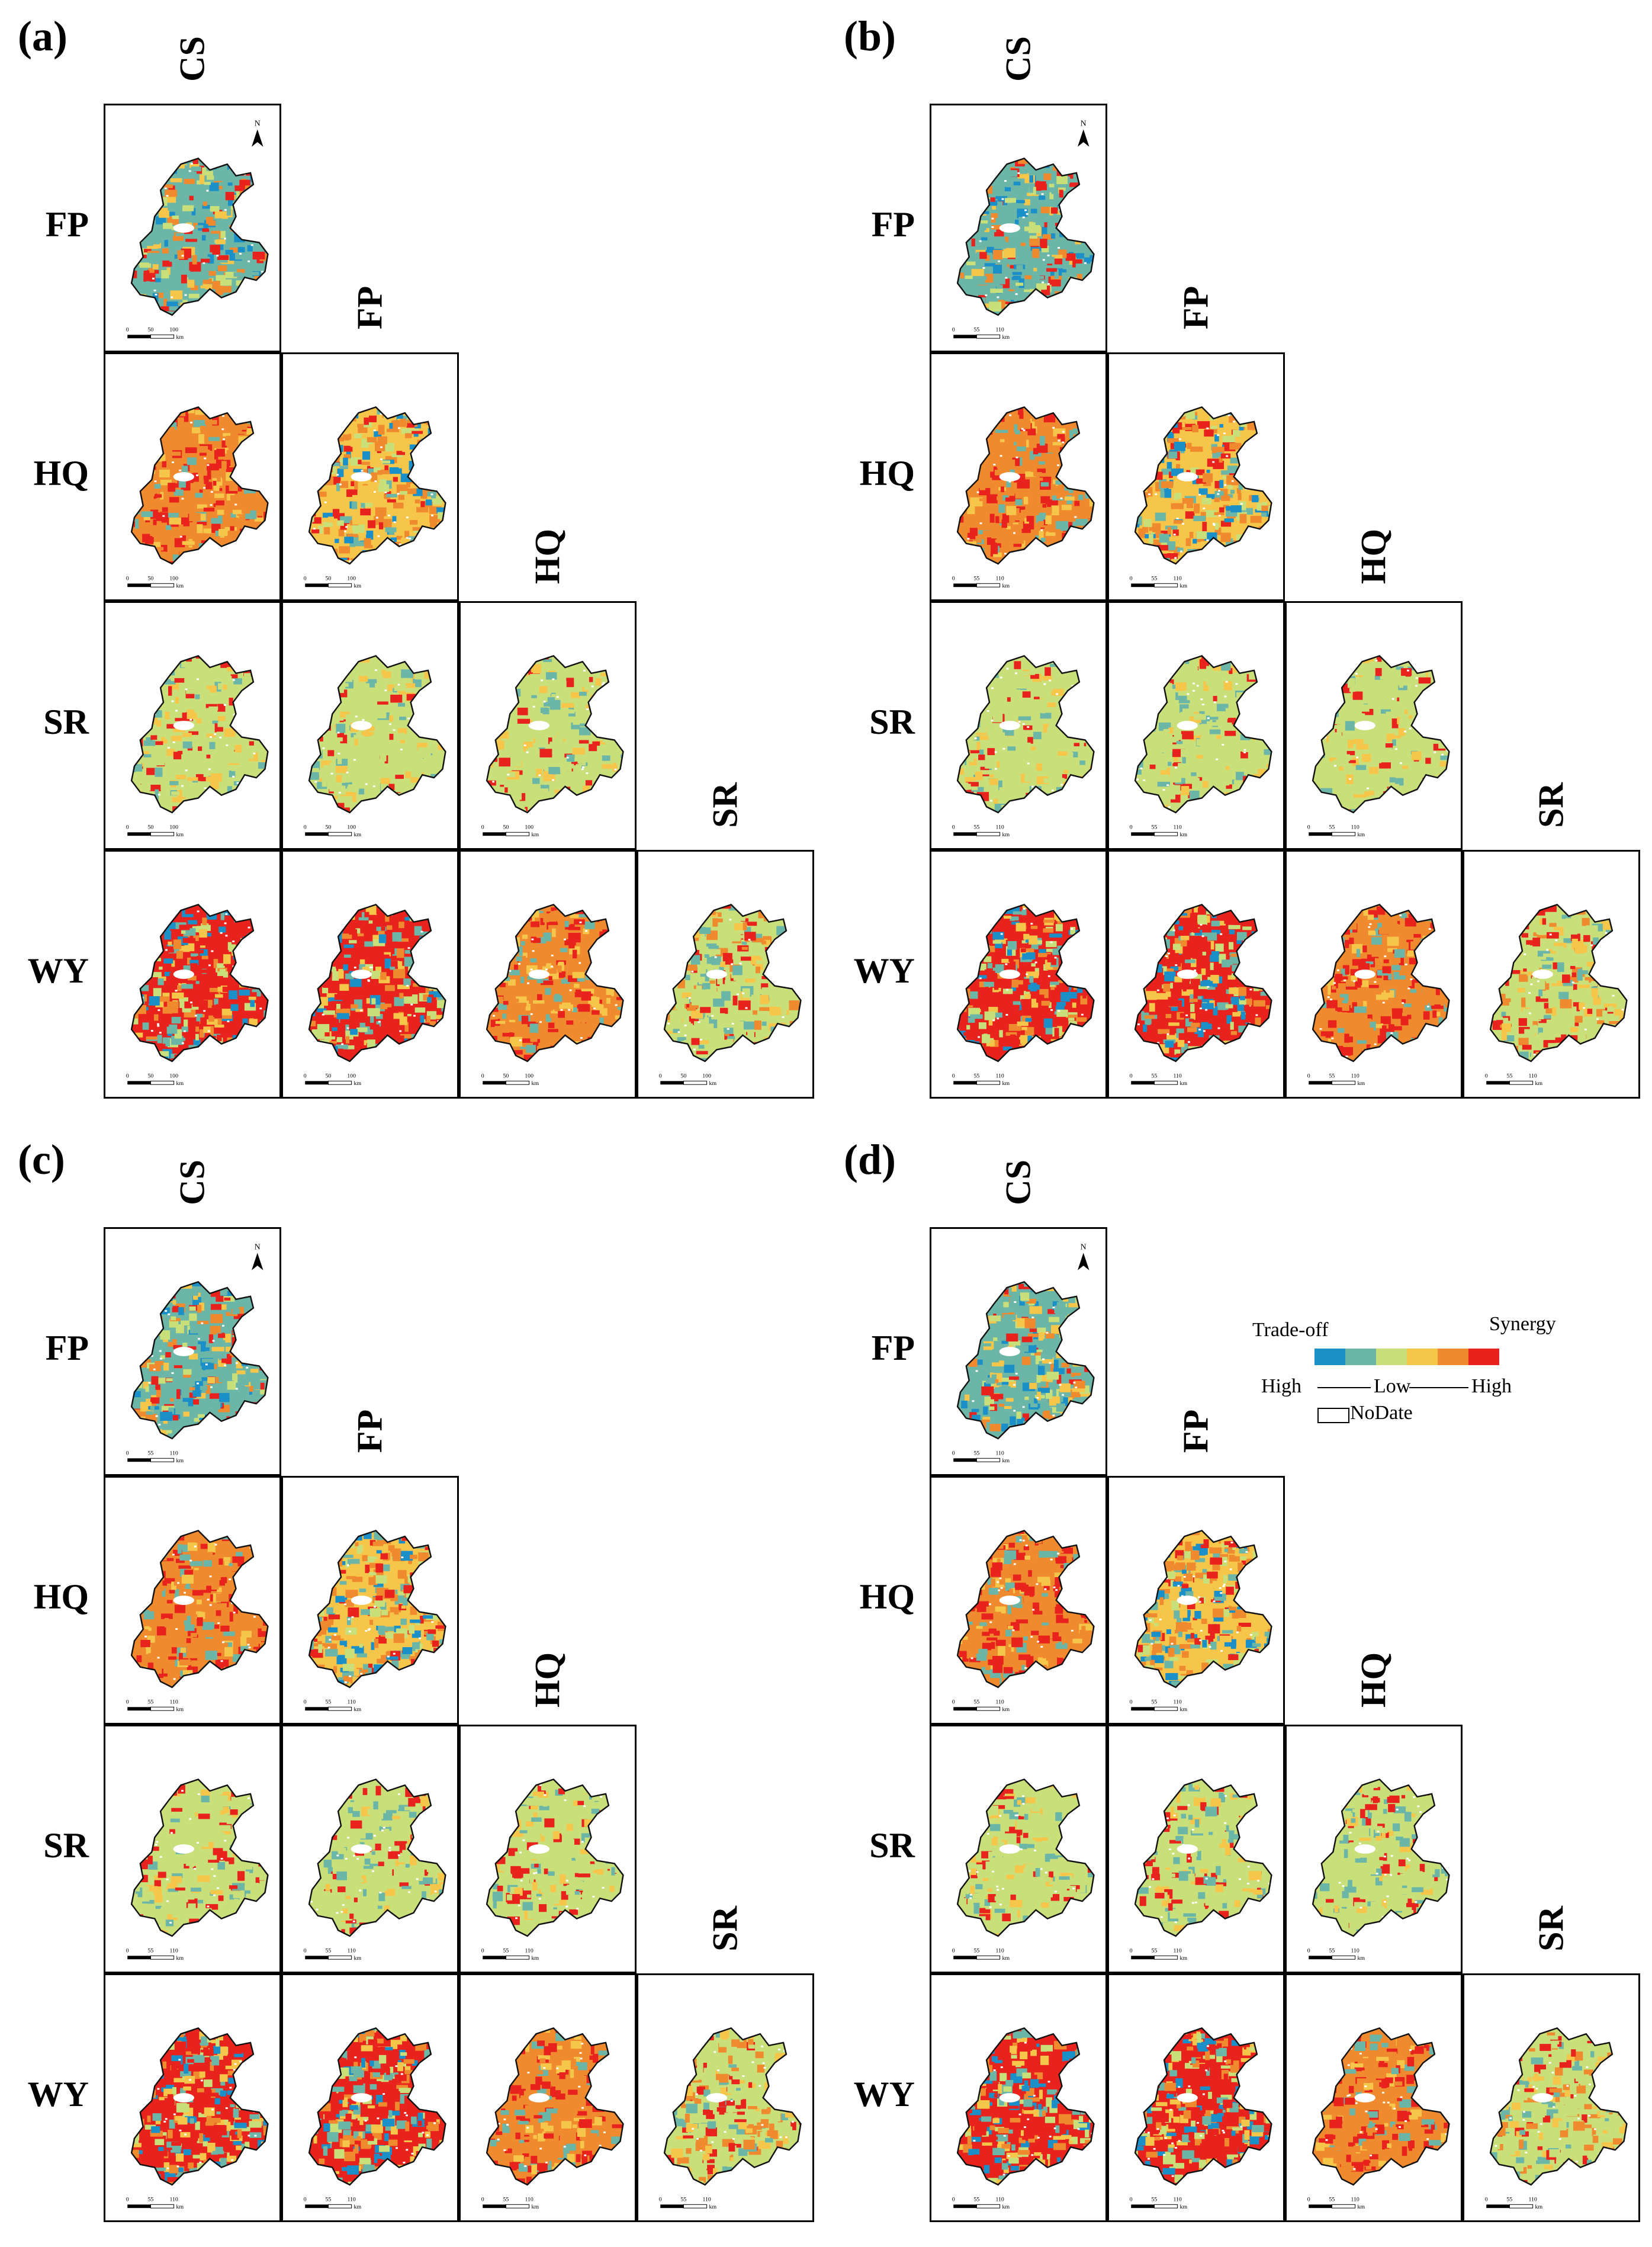 This screenshot has height=2247, width=1652. I want to click on row-header: FP, so click(893, 1348).